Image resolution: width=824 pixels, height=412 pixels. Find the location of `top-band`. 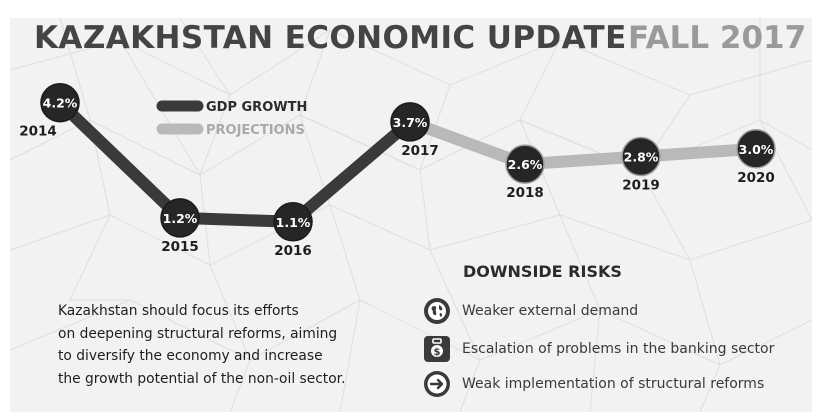

top-band is located at coordinates (412, 9).